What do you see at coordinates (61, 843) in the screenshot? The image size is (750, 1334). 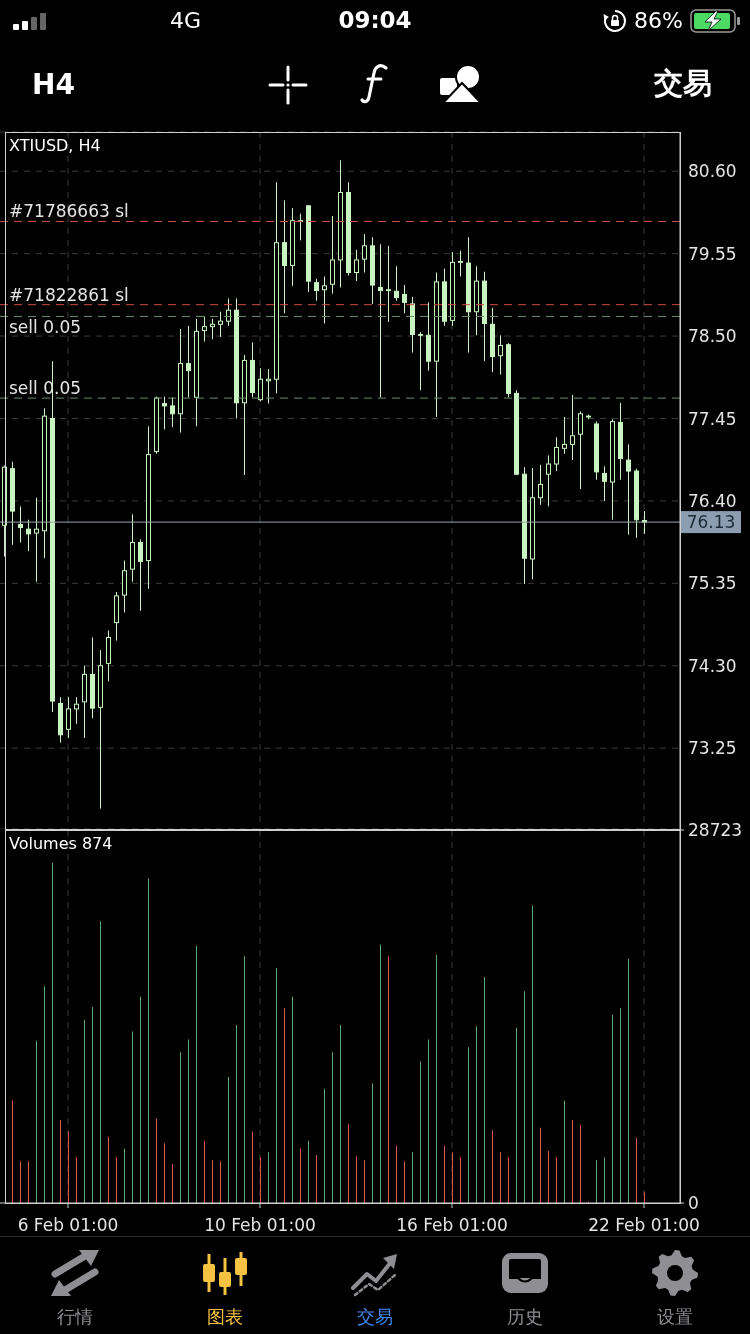 I see `chart-title: Volumes 874` at bounding box center [61, 843].